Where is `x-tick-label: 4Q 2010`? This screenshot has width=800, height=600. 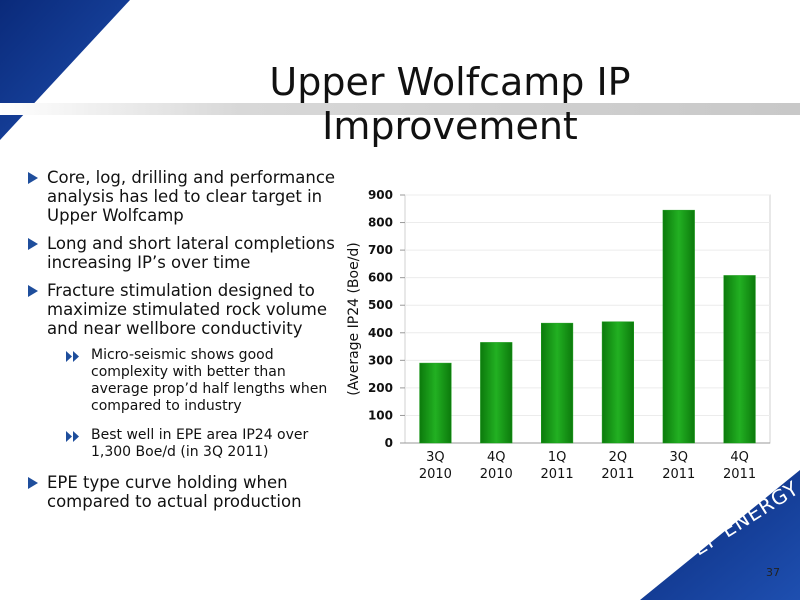 x-tick-label: 4Q 2010 is located at coordinates (496, 466).